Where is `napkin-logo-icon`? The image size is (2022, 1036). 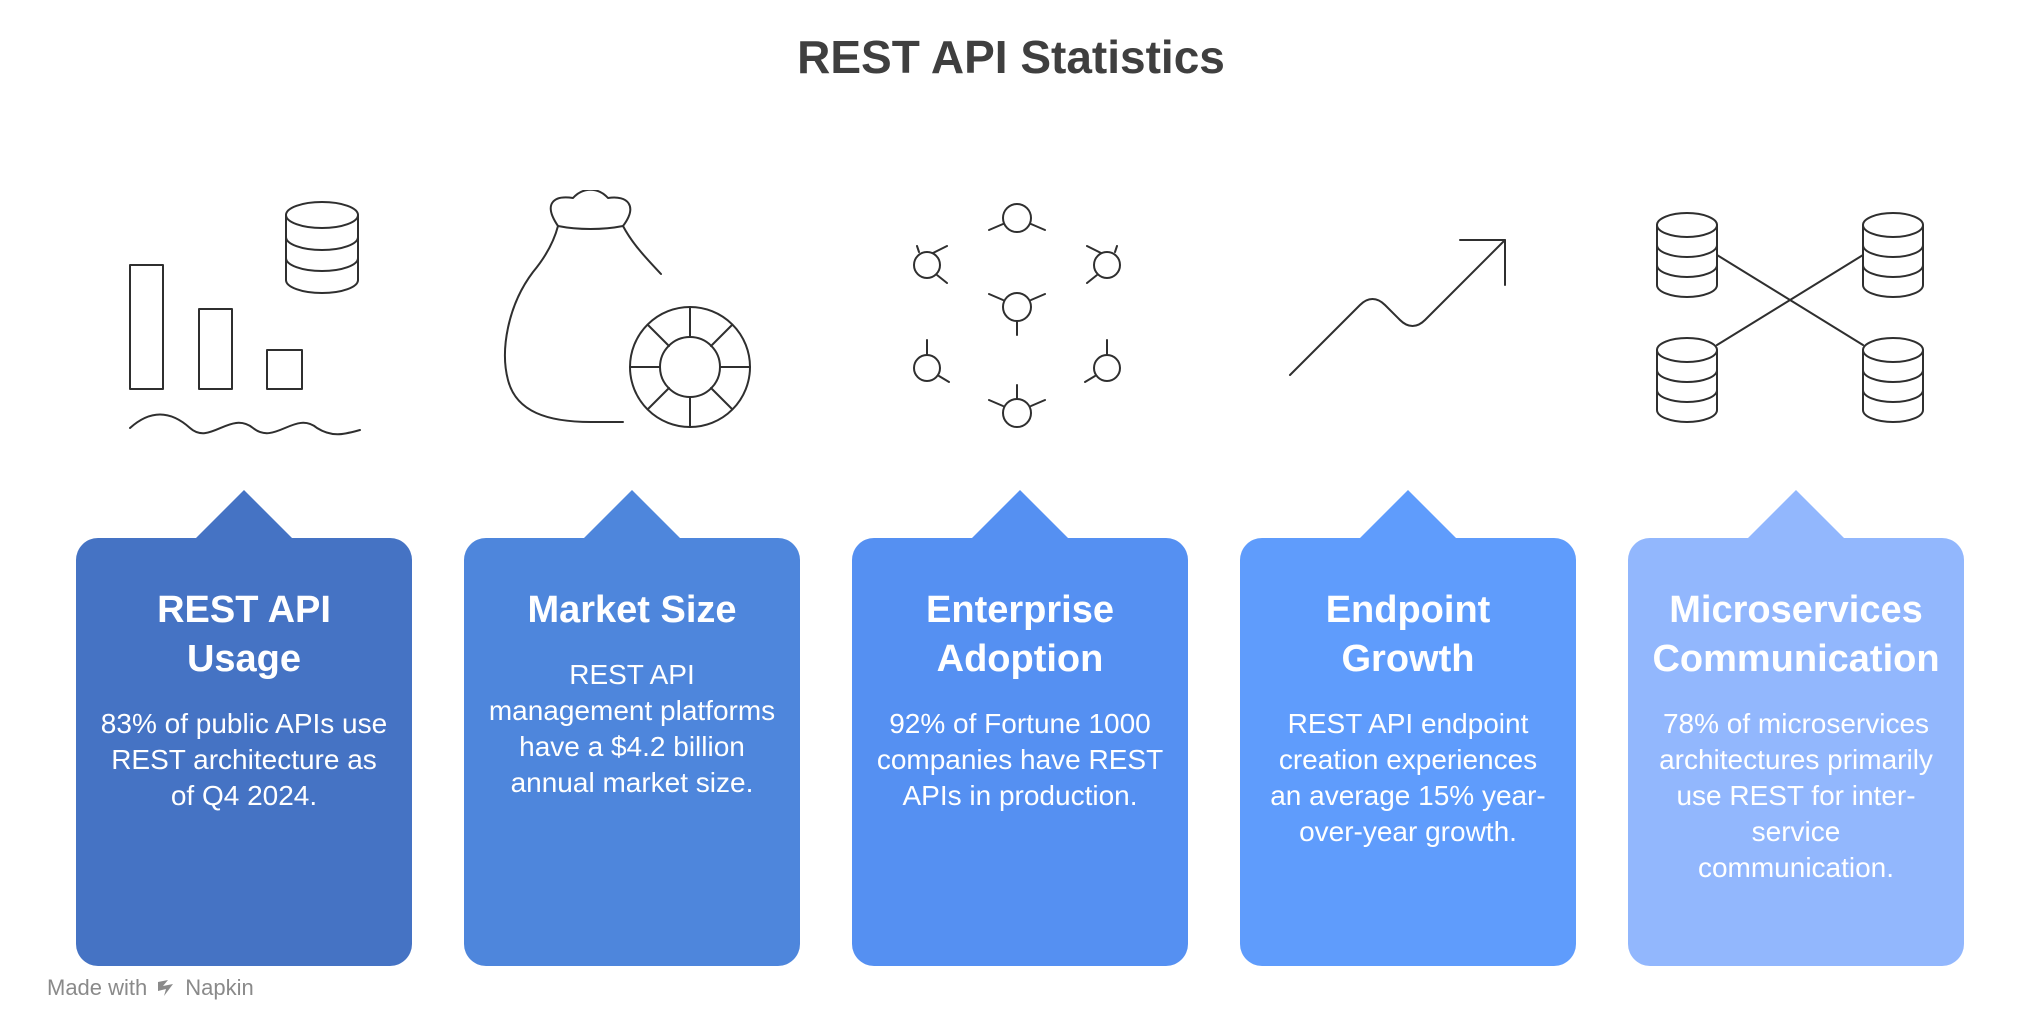 napkin-logo-icon is located at coordinates (166, 988).